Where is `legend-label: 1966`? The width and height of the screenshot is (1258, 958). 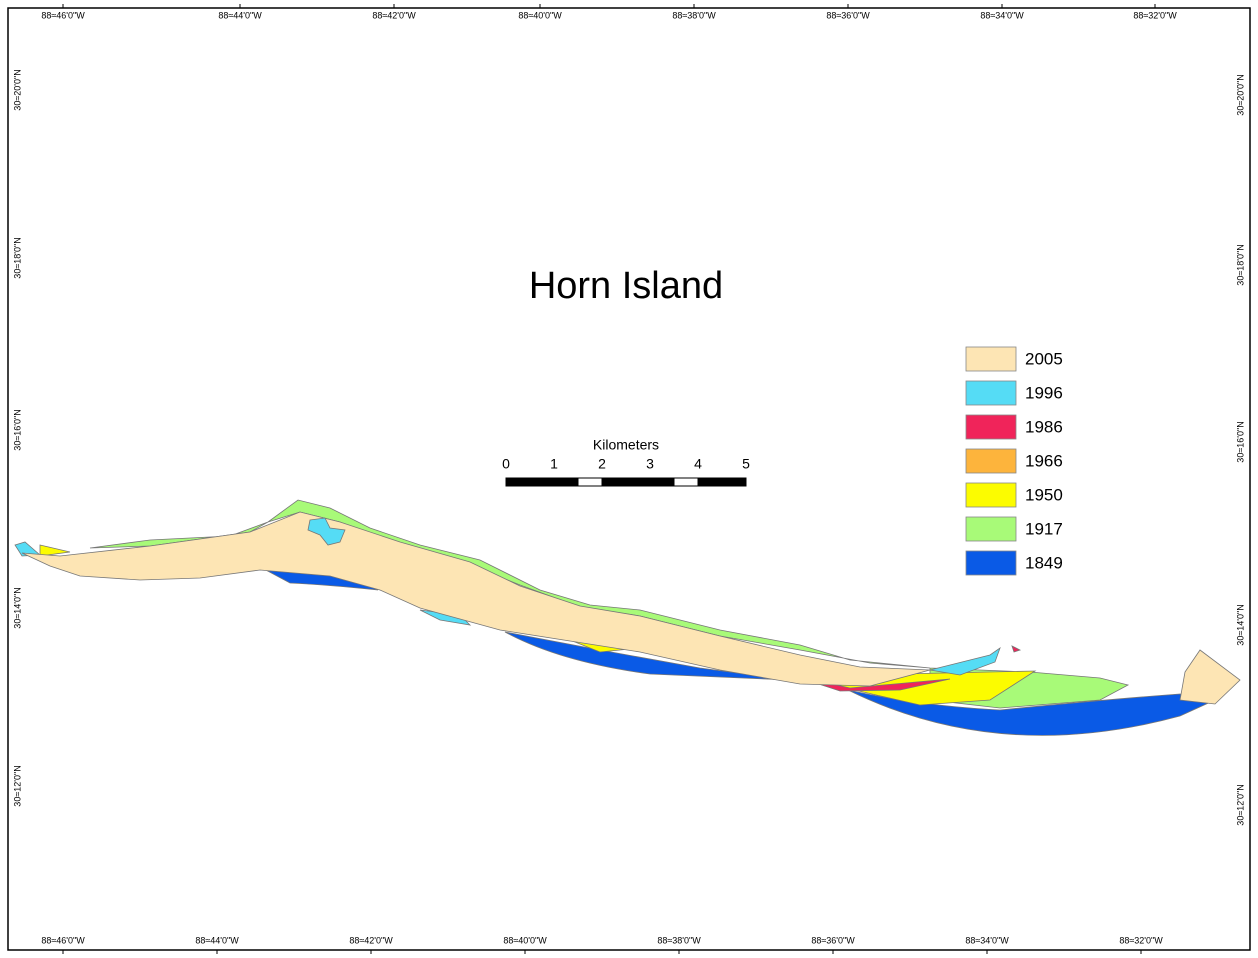
legend-label: 1966 is located at coordinates (1044, 460).